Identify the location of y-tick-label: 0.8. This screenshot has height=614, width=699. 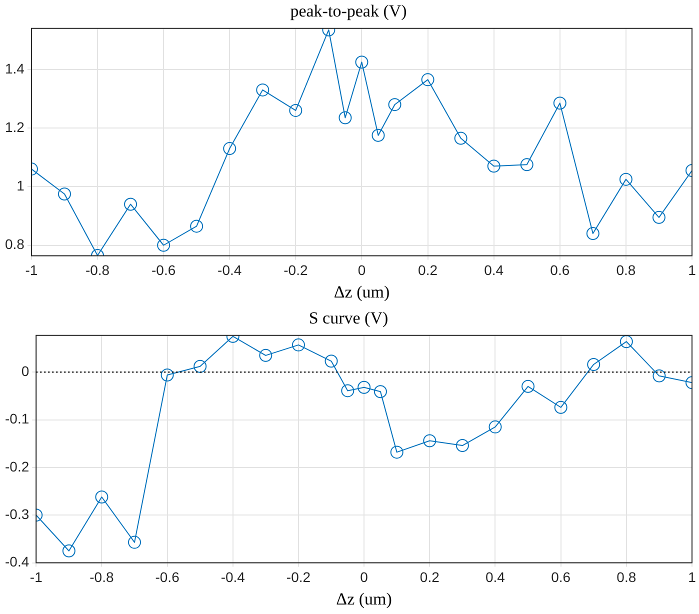
(14, 244).